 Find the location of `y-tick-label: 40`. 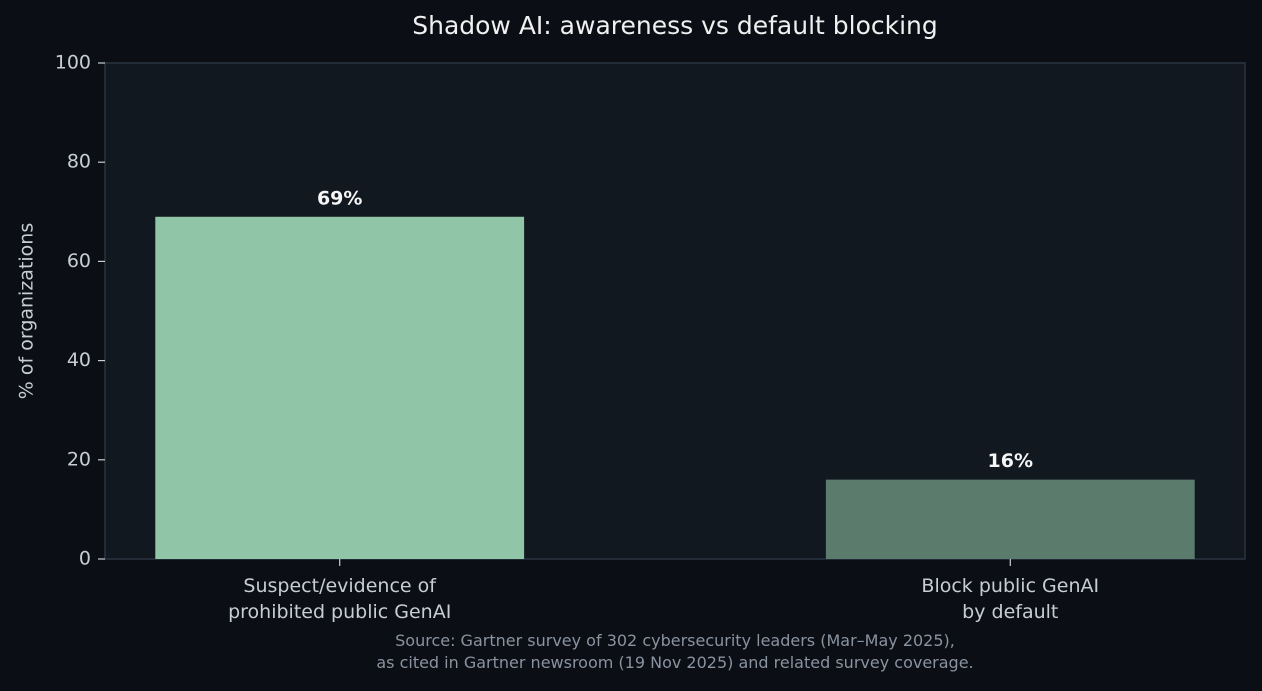

y-tick-label: 40 is located at coordinates (79, 360).